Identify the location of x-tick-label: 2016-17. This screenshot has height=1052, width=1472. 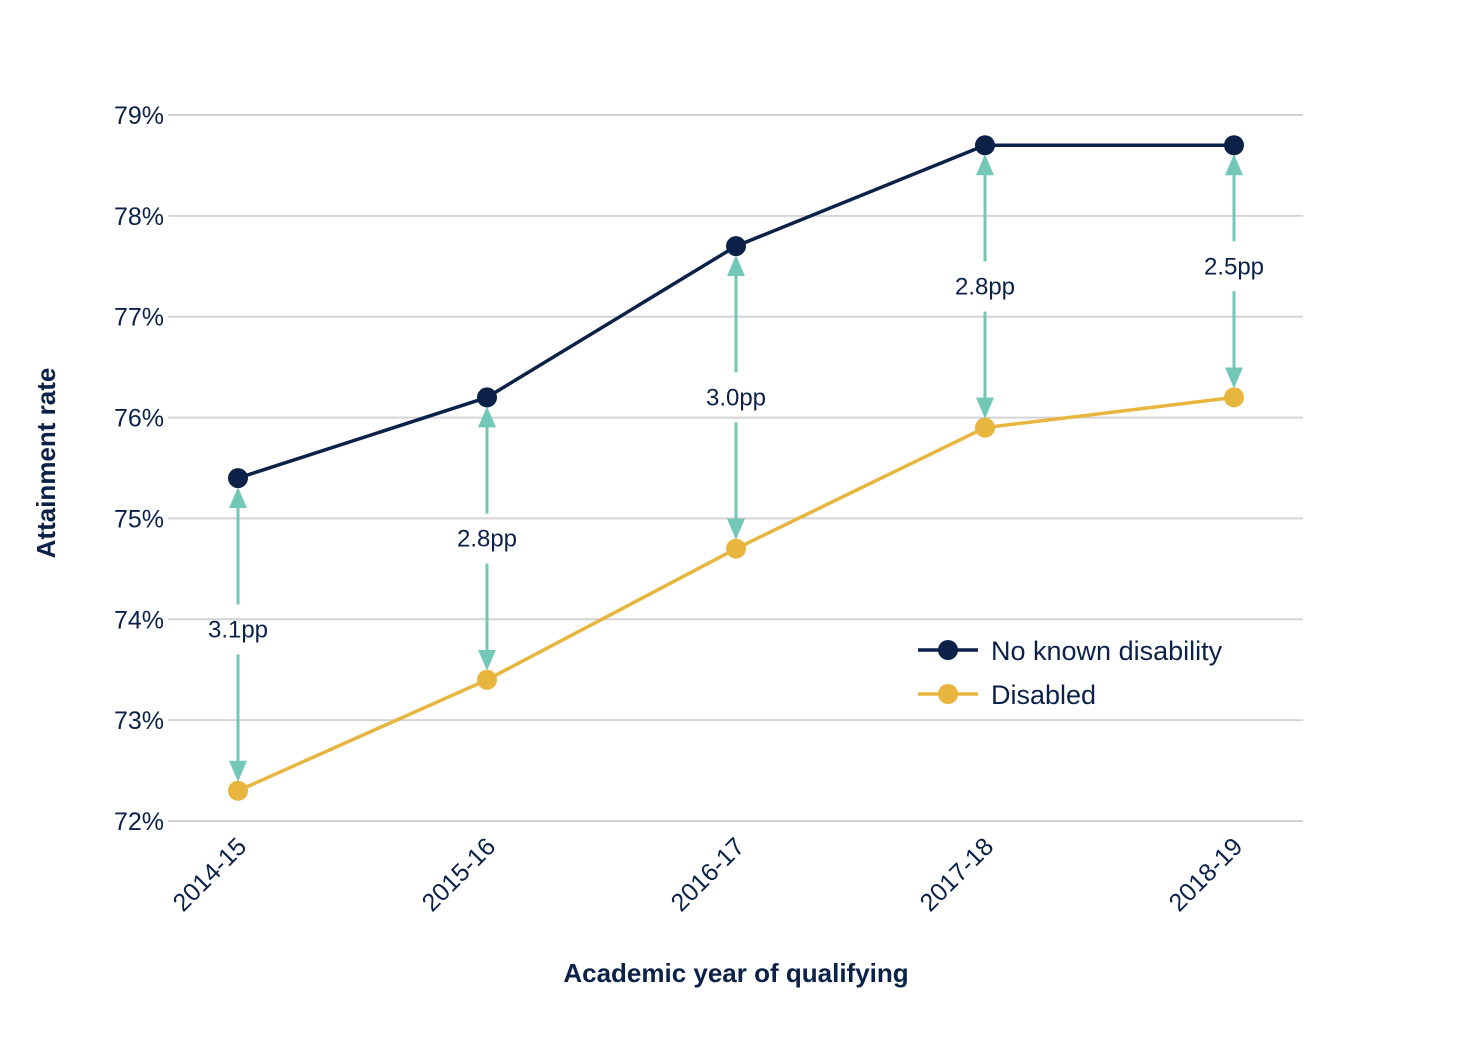
(708, 874).